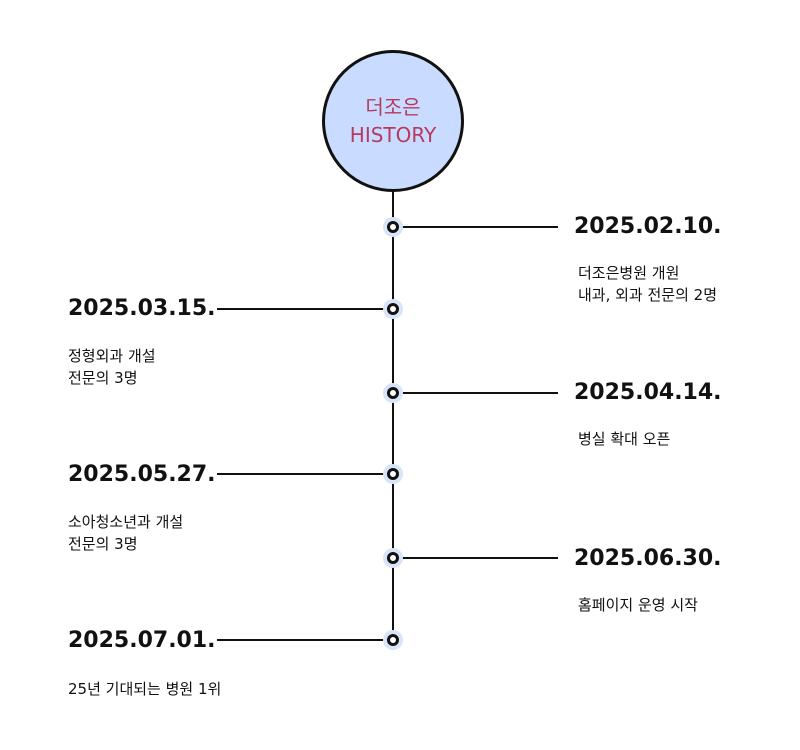 The image size is (800, 750). I want to click on event-description: 홈페이지 운영 시작, so click(638, 605).